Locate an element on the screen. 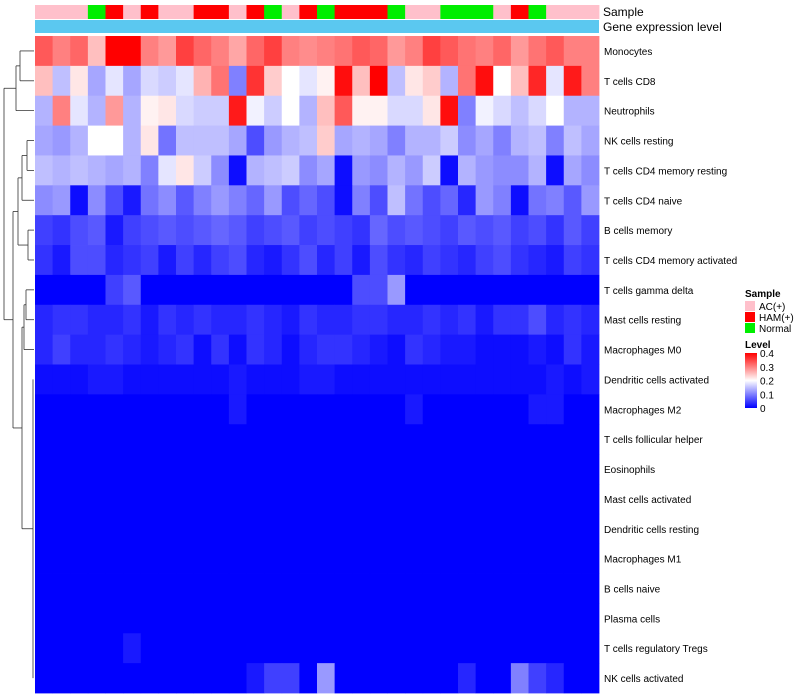  level-colorbar is located at coordinates (751, 380).